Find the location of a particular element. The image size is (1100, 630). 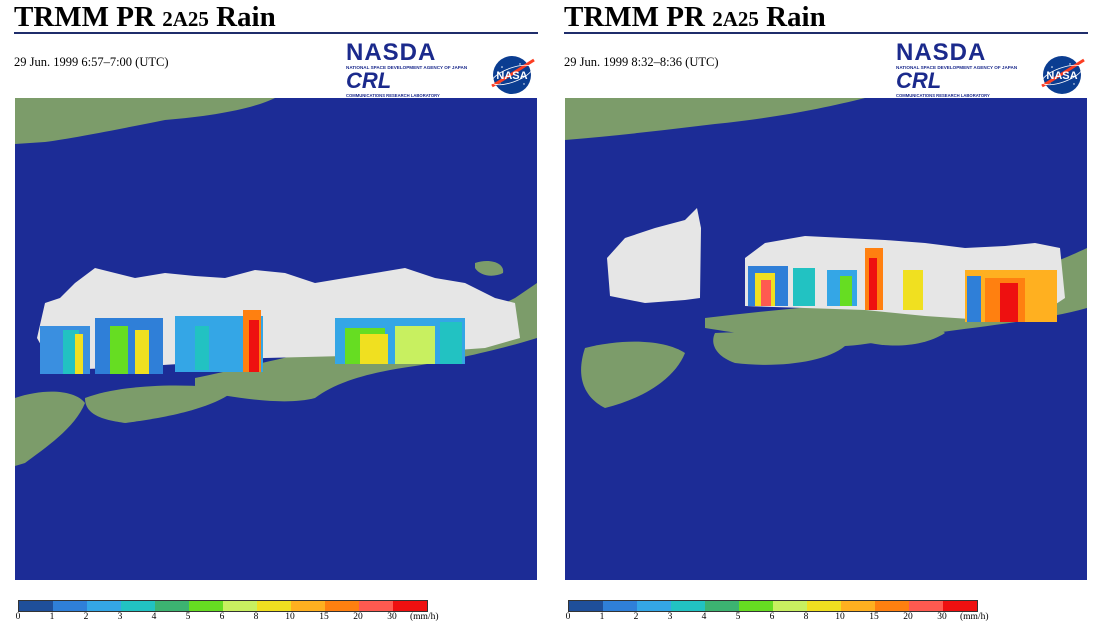

cloud-west is located at coordinates (654, 255).